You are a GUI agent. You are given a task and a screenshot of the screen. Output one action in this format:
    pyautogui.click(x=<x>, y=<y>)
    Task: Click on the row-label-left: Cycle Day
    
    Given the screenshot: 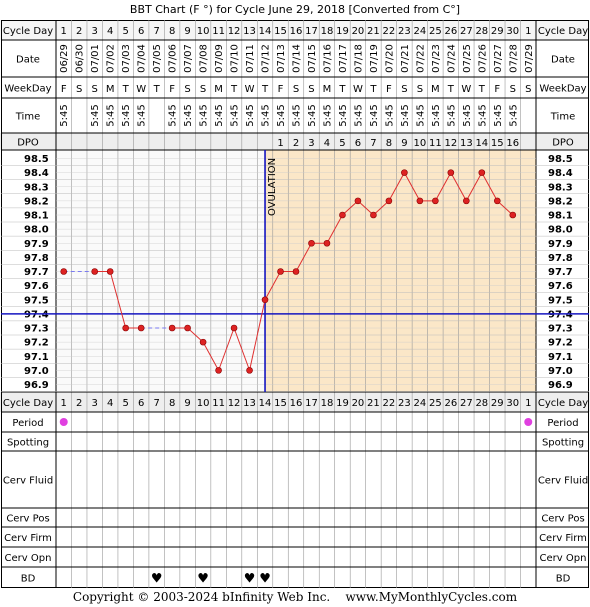 What is the action you would take?
    pyautogui.click(x=28, y=31)
    